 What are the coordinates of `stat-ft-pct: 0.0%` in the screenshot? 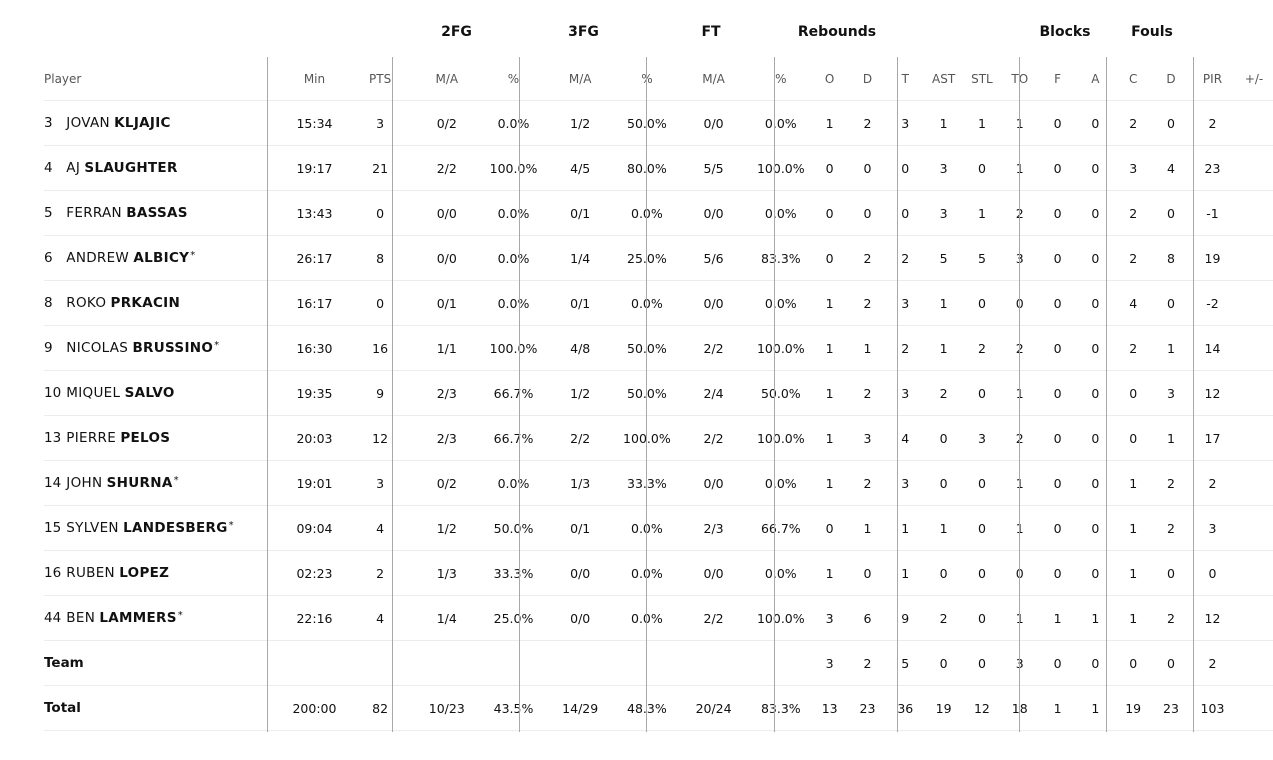 It's located at (780, 483).